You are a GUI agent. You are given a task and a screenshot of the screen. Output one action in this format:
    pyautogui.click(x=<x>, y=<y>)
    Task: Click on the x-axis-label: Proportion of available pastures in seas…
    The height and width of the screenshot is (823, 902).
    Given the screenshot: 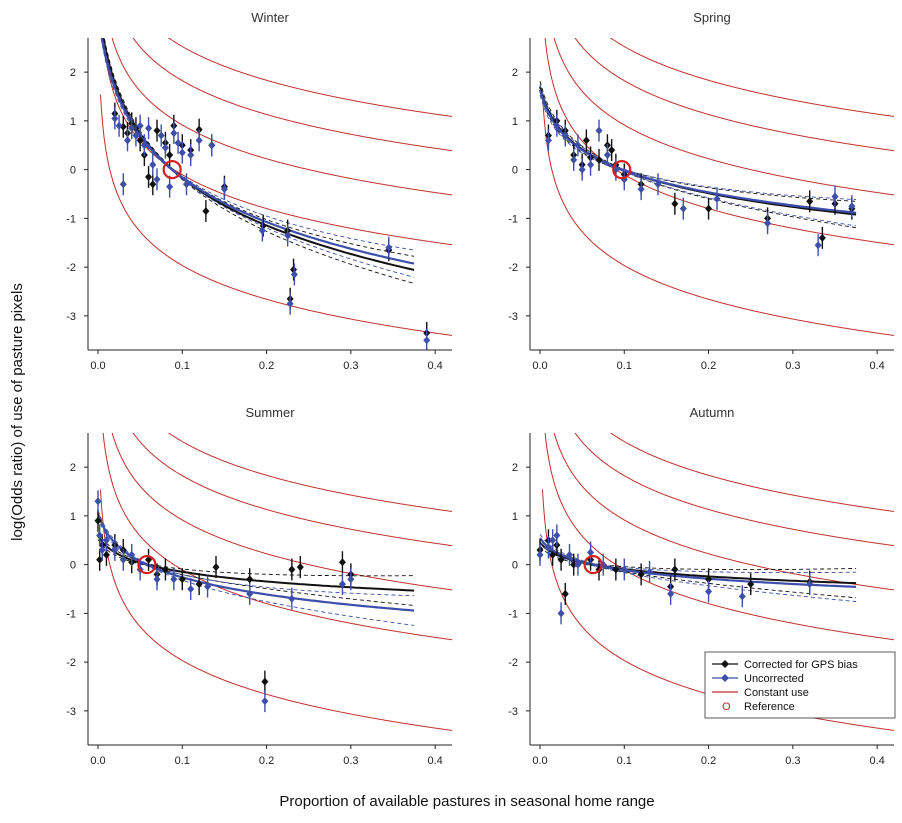 What is the action you would take?
    pyautogui.click(x=466, y=801)
    